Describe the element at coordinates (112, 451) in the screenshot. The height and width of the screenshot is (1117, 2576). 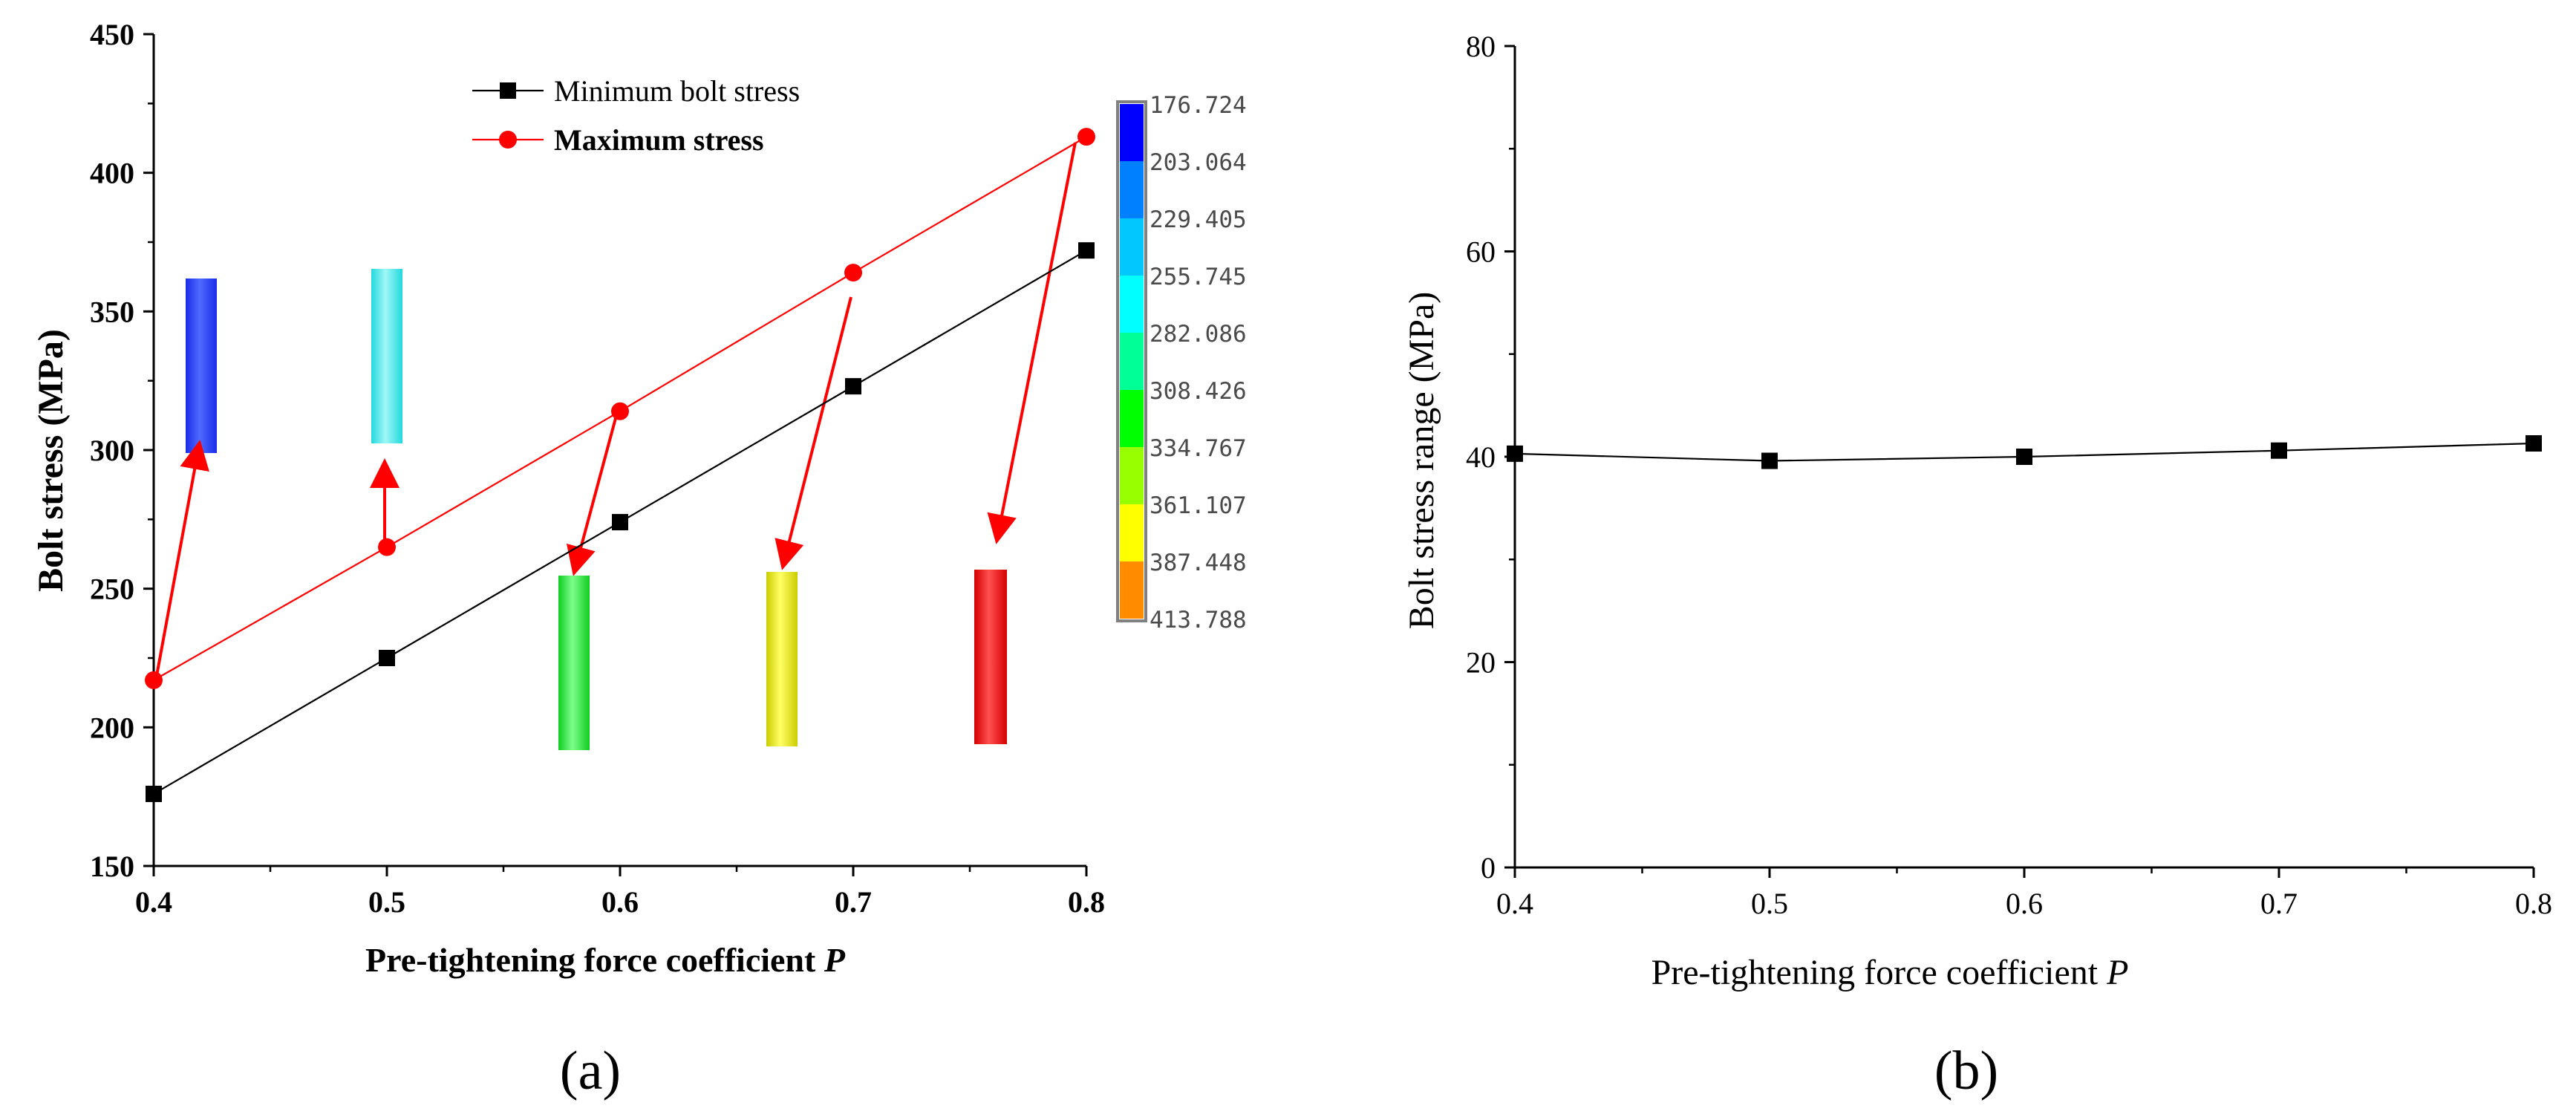
I see `y-tick-label: 300` at that location.